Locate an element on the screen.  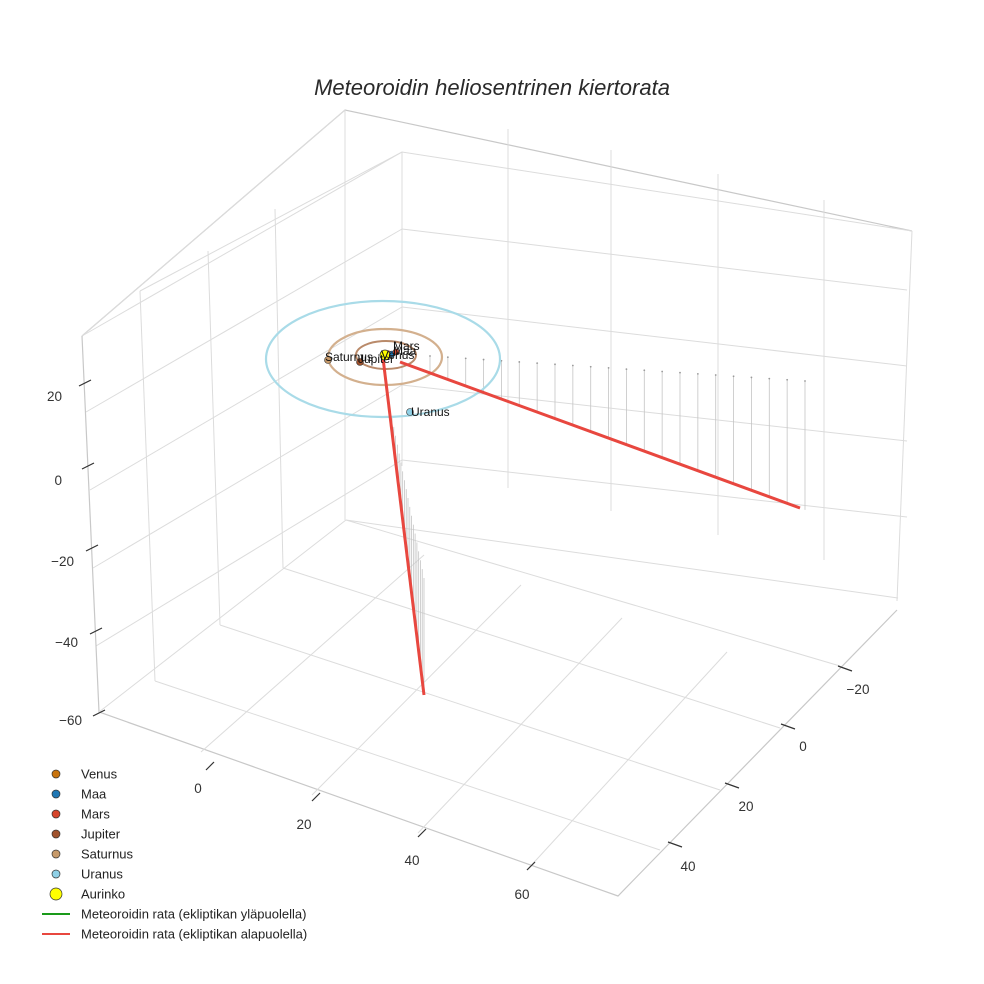
legend-label: Aurinko is located at coordinates (103, 894).